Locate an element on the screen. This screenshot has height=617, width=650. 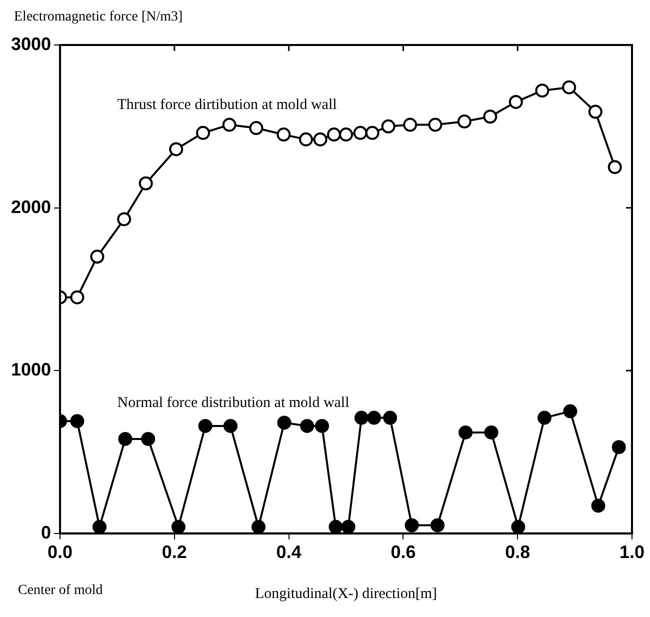
y-tick-label: 0 is located at coordinates (46, 532).